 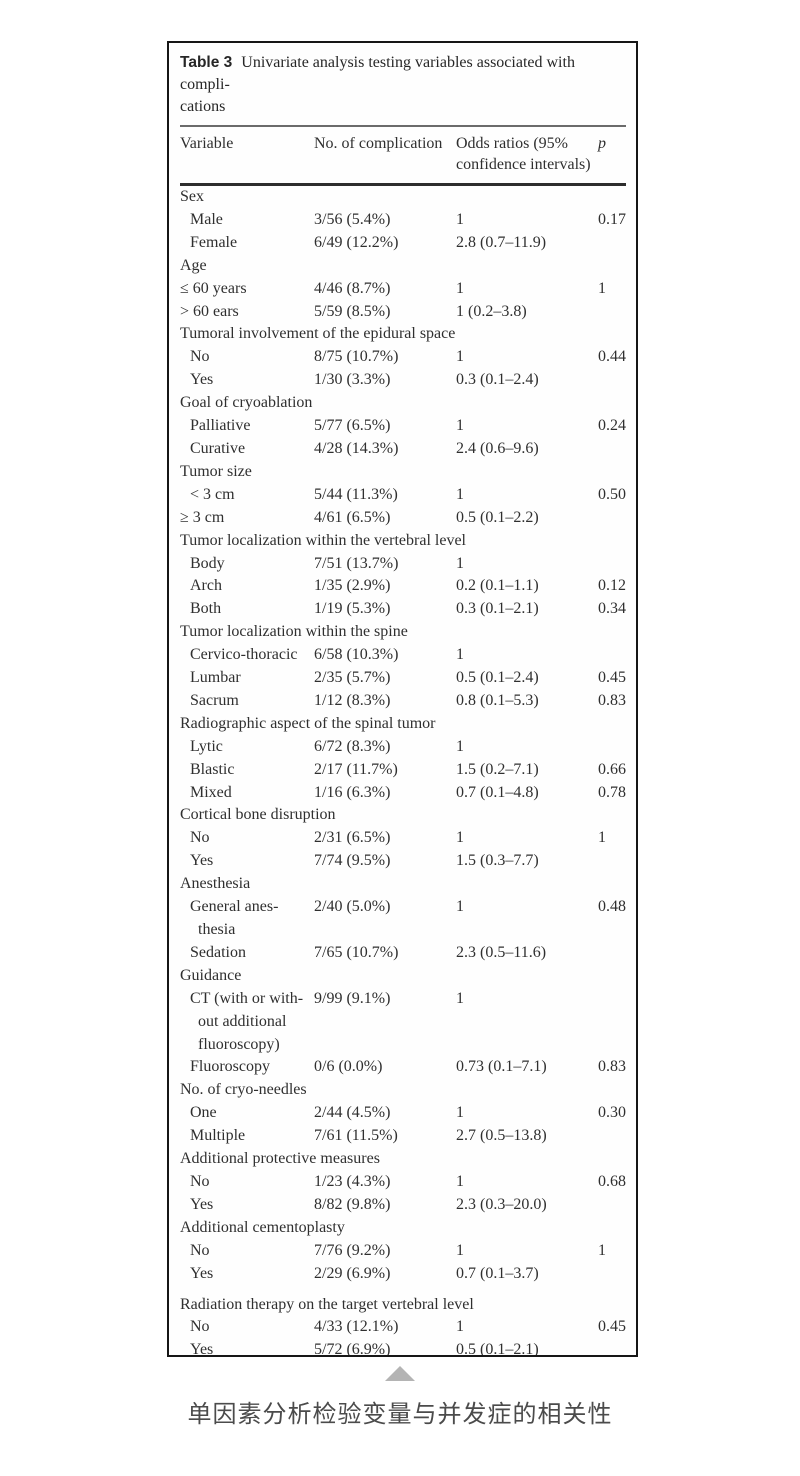 I want to click on row-odds-ratio: 0.73 (0.1–7.1), so click(x=501, y=1067).